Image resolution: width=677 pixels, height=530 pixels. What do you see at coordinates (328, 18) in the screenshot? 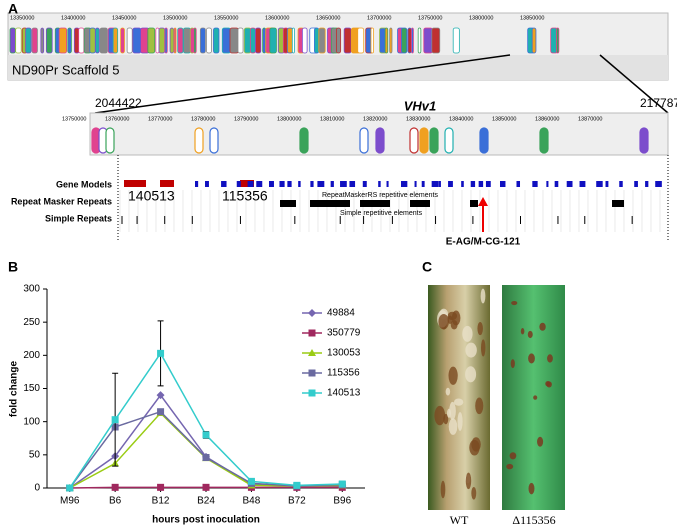
I see `scale-label: 13650000` at bounding box center [328, 18].